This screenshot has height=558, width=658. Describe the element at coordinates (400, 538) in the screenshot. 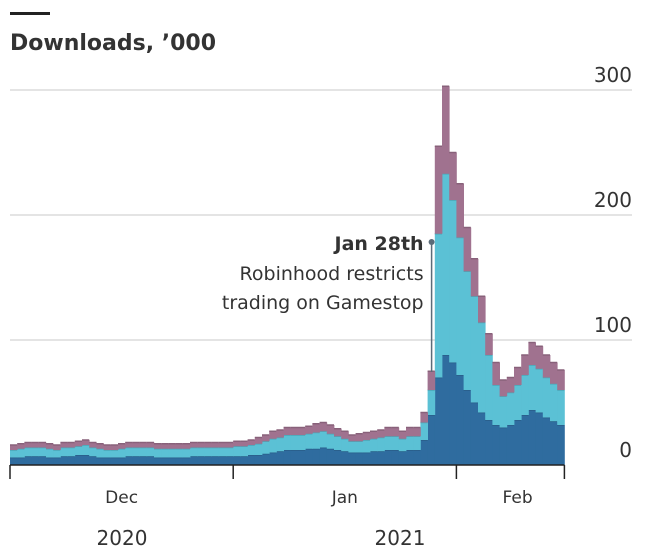

I see `year-label: 2021` at that location.